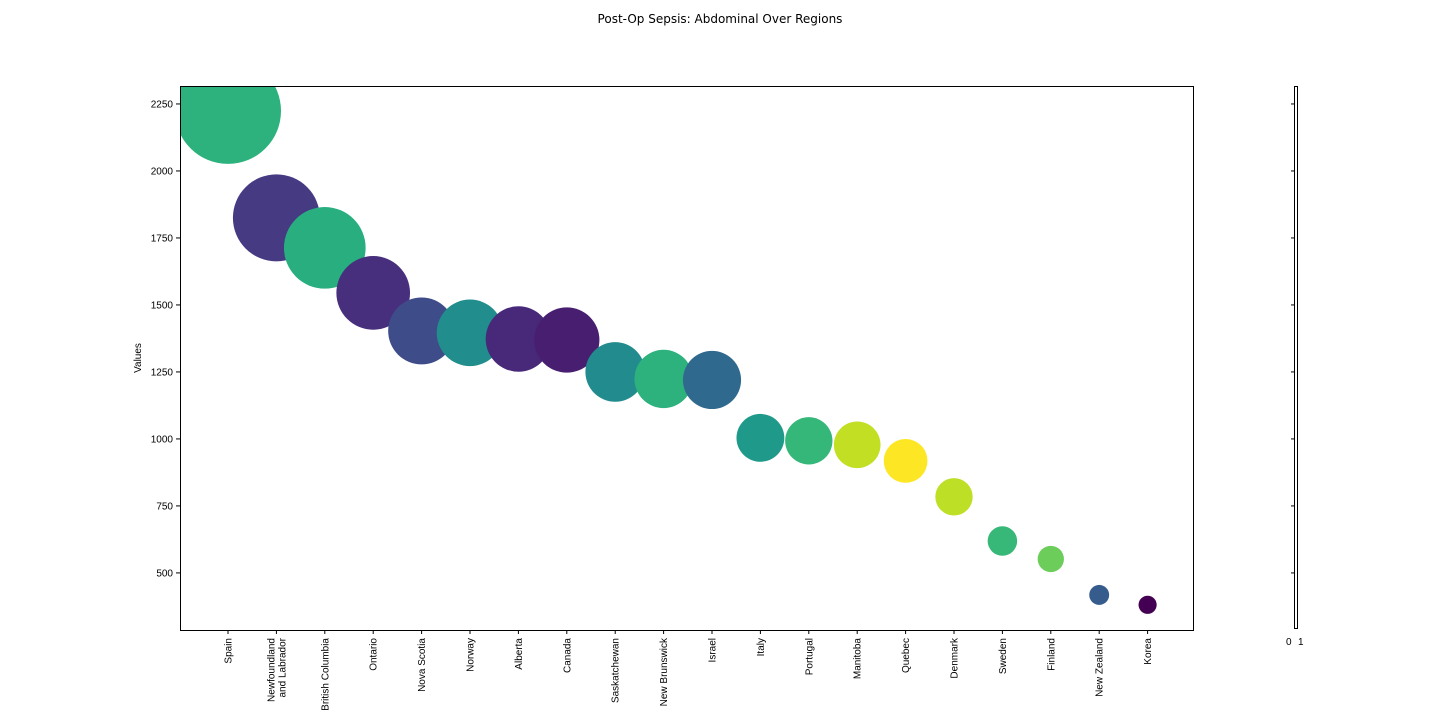 Image resolution: width=1440 pixels, height=720 pixels. I want to click on x-tick-label: Alberta, so click(519, 654).